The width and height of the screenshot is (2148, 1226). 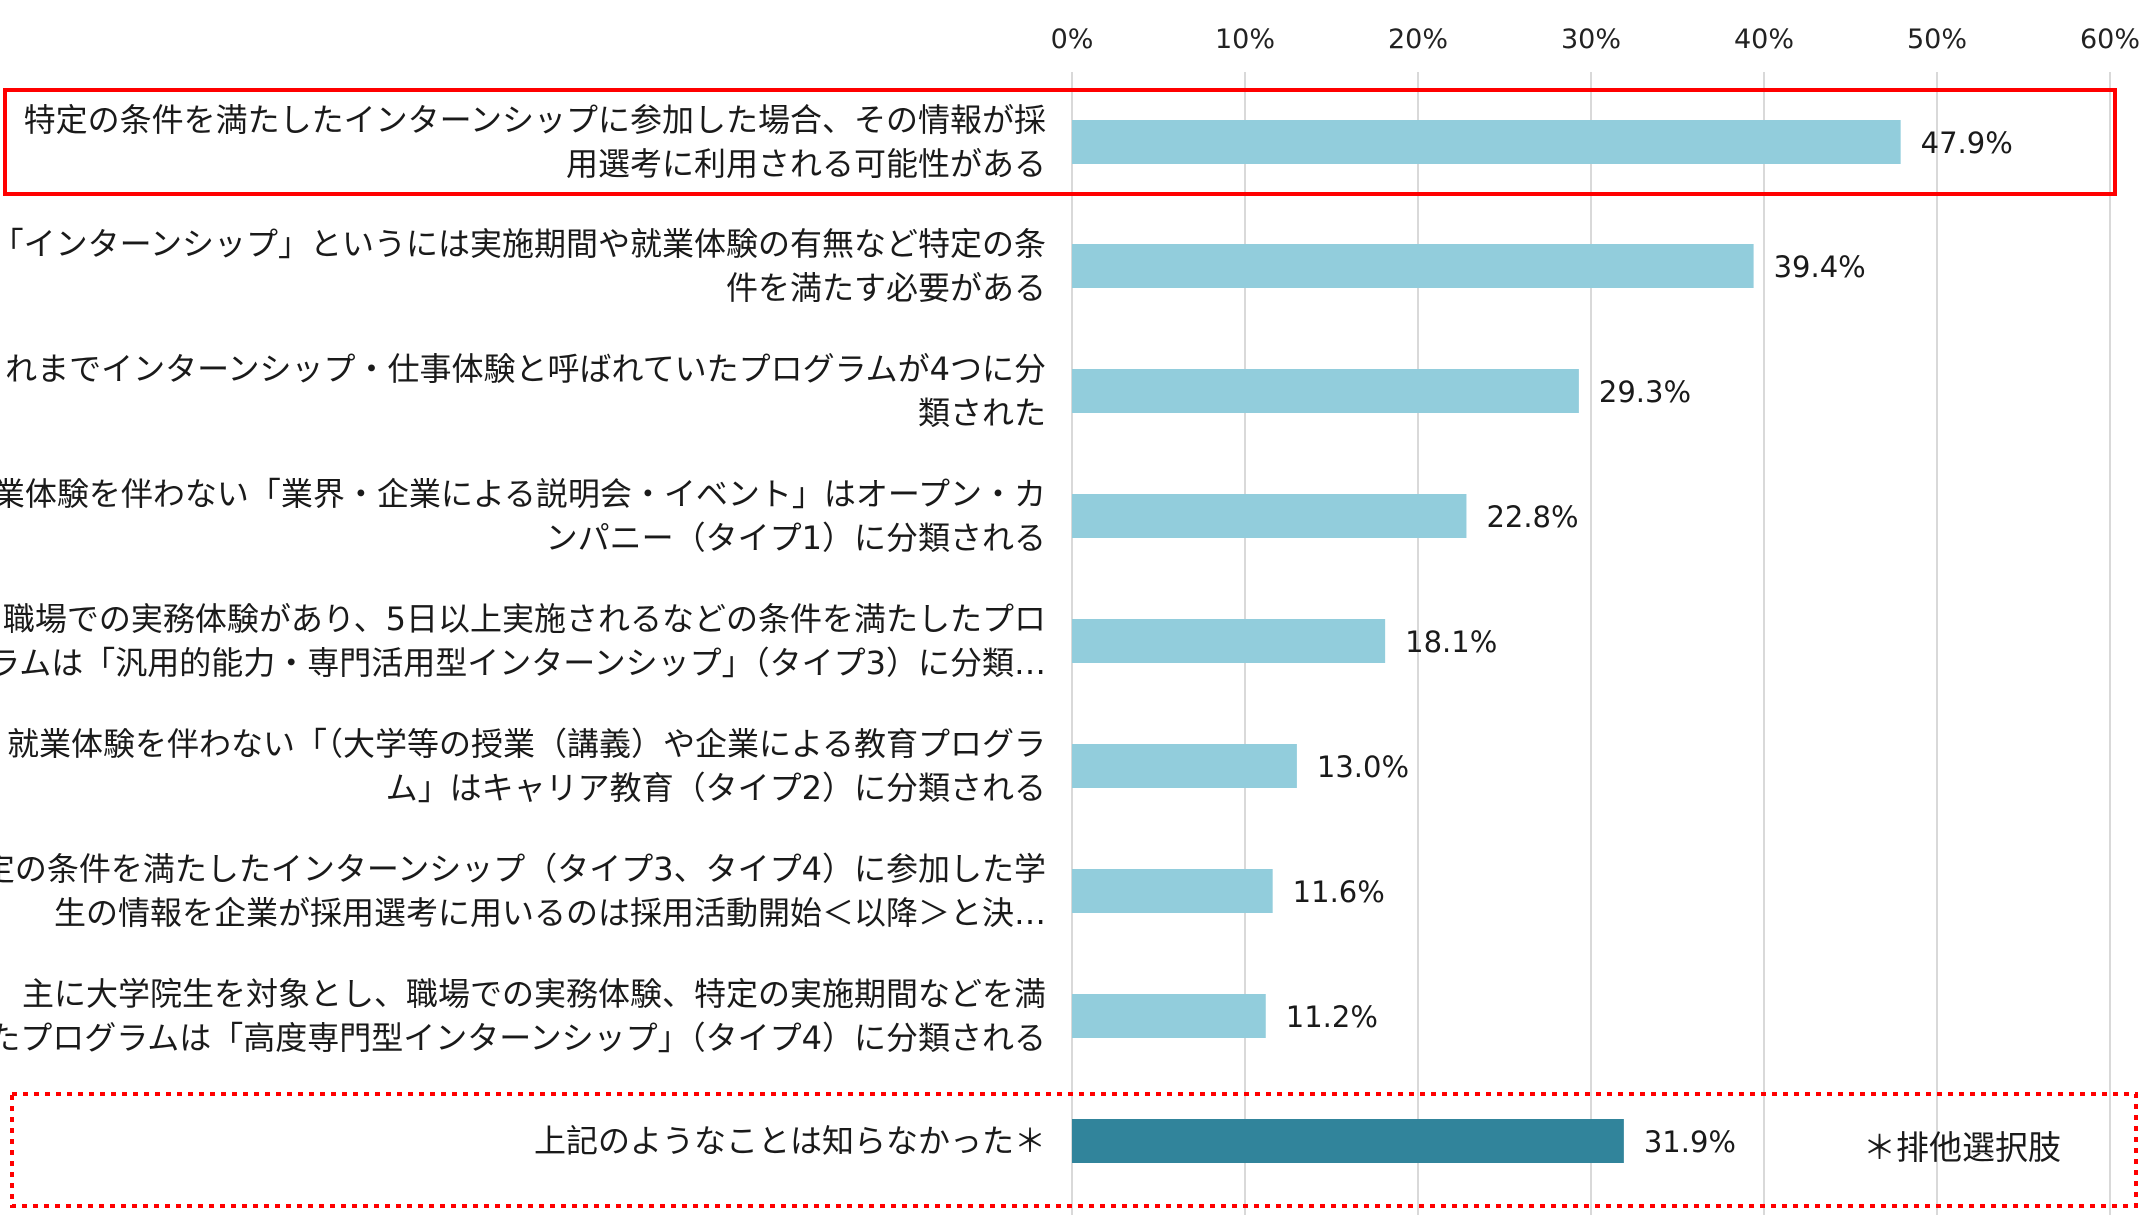 I want to click on x-tick-label: 20%, so click(x=1418, y=39).